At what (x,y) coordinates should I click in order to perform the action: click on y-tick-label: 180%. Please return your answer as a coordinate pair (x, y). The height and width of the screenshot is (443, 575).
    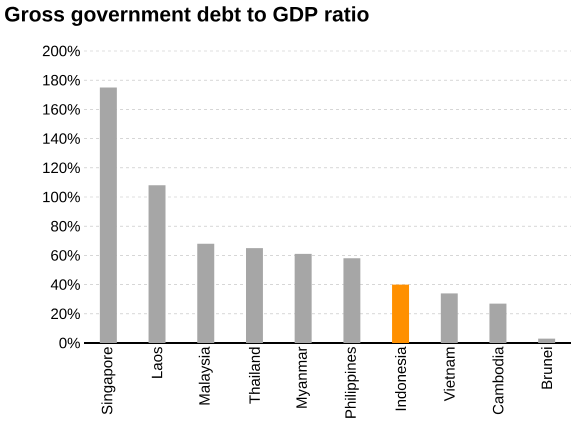
    Looking at the image, I should click on (61, 80).